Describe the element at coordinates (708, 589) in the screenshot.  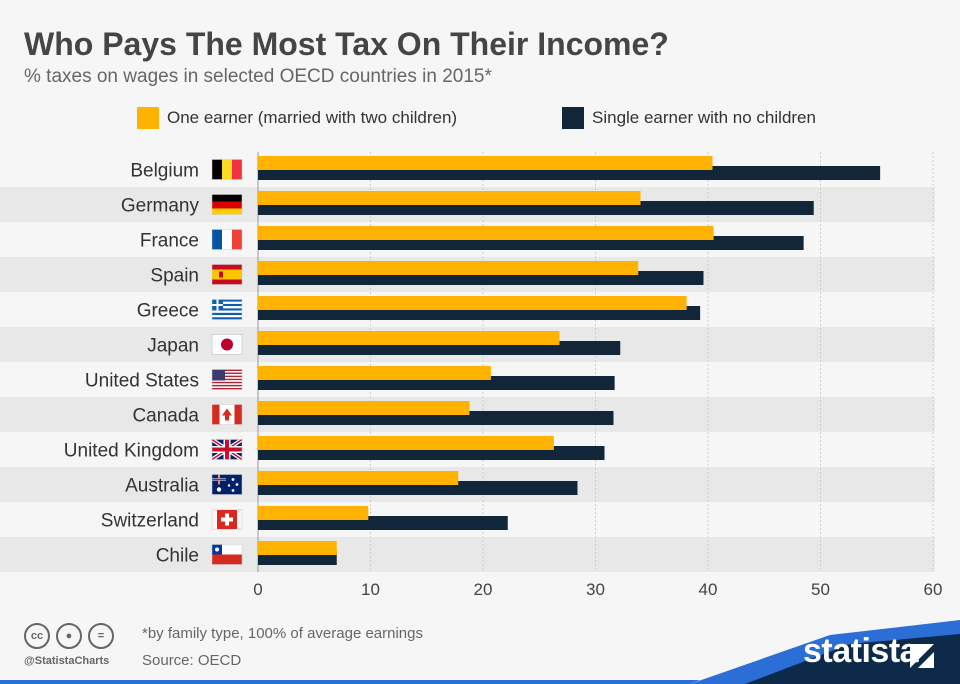
I see `x-tick-label: 40` at that location.